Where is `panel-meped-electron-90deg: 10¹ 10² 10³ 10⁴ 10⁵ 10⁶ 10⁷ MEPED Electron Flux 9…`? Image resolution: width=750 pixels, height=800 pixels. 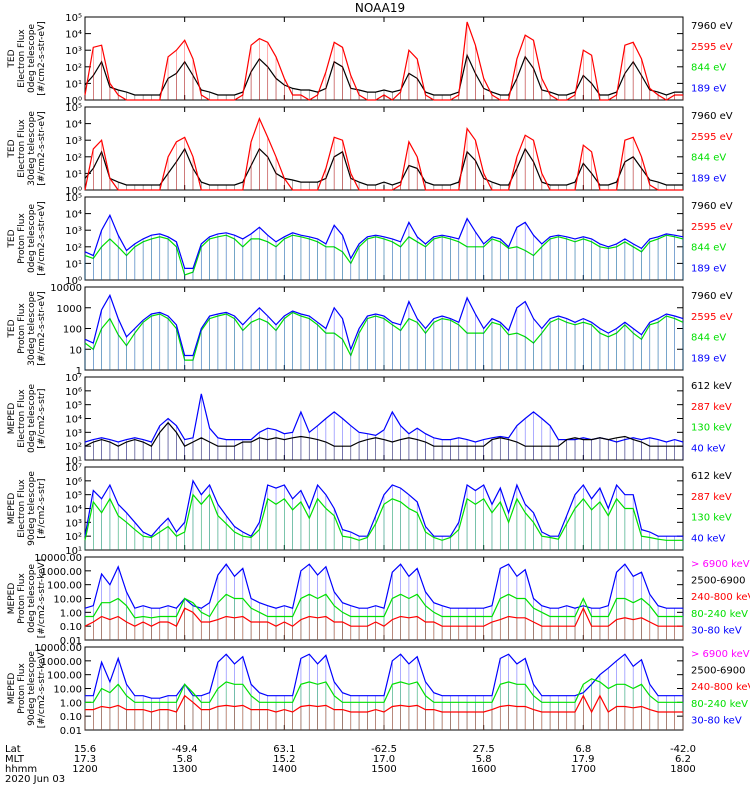 panel-meped-electron-90deg: 10¹ 10² 10³ 10⁴ 10⁵ 10⁶ 10⁷ MEPED Electron Flux 9… is located at coordinates (369, 510).